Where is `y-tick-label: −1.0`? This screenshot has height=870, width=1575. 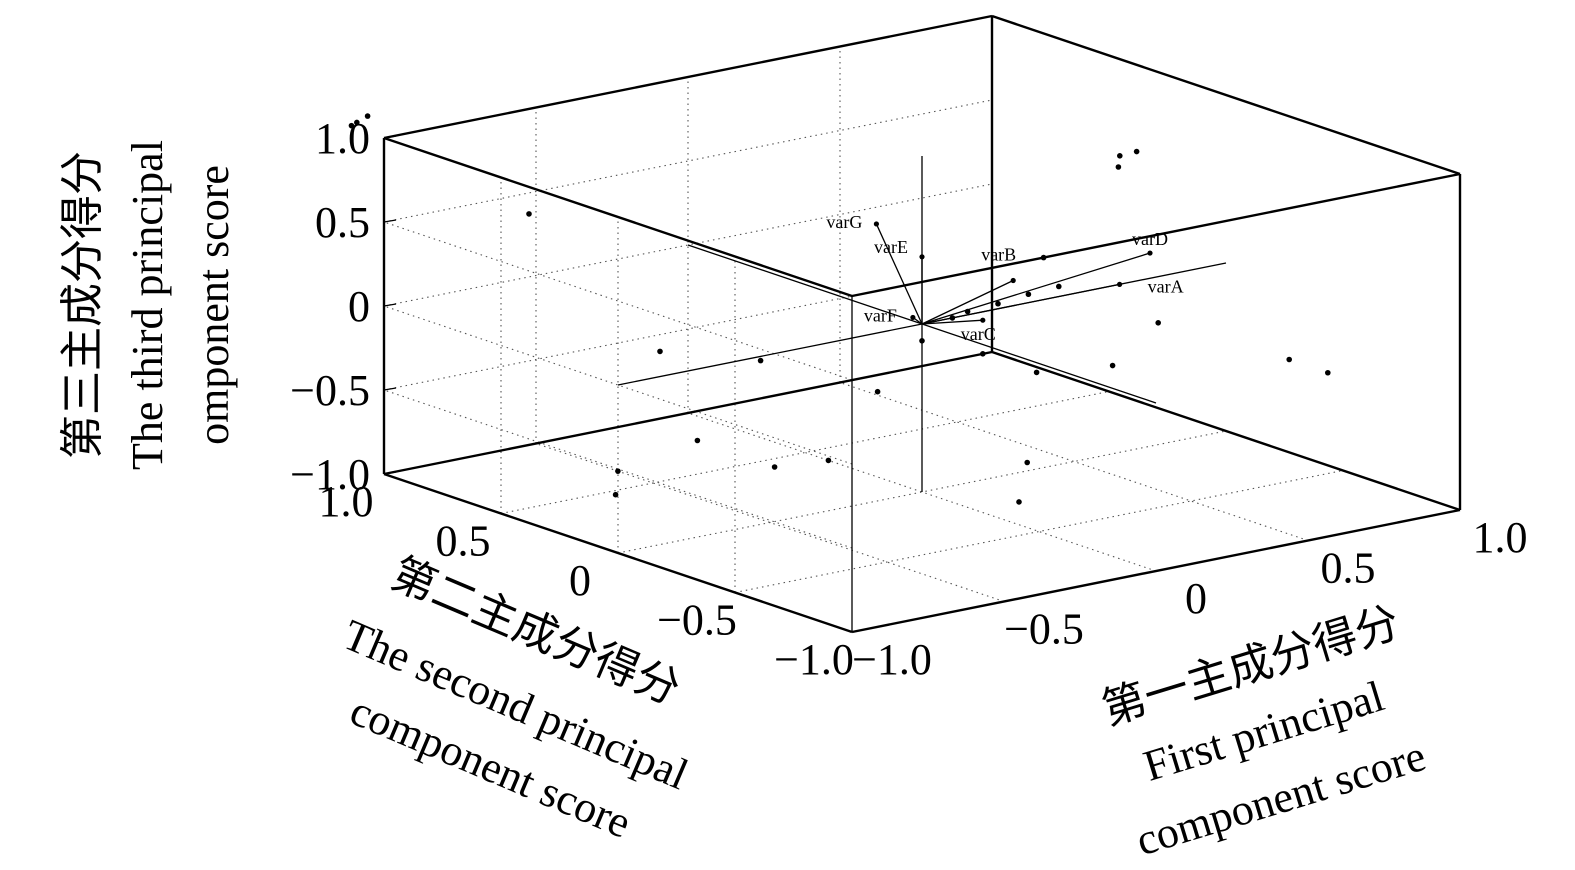 y-tick-label: −1.0 is located at coordinates (814, 659).